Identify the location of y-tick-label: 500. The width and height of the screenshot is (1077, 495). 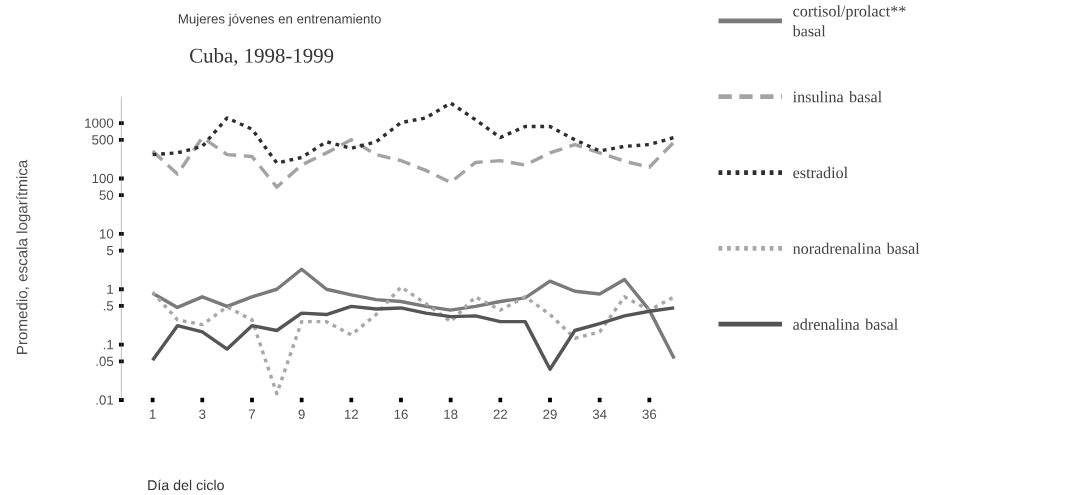
(103, 140).